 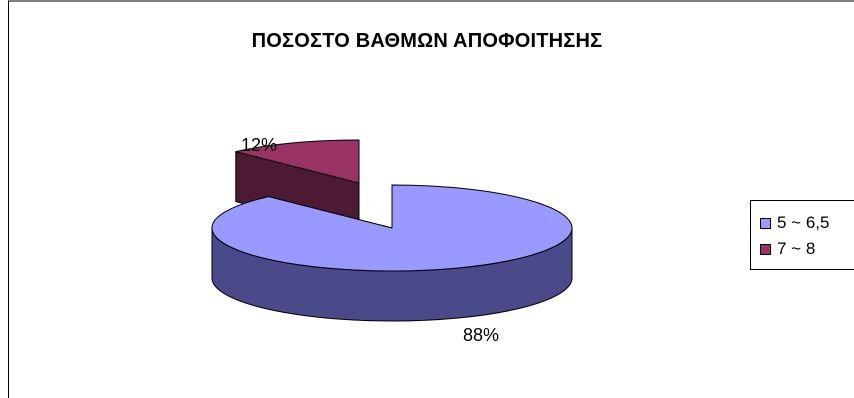 I want to click on data-label: 12%, so click(x=259, y=145).